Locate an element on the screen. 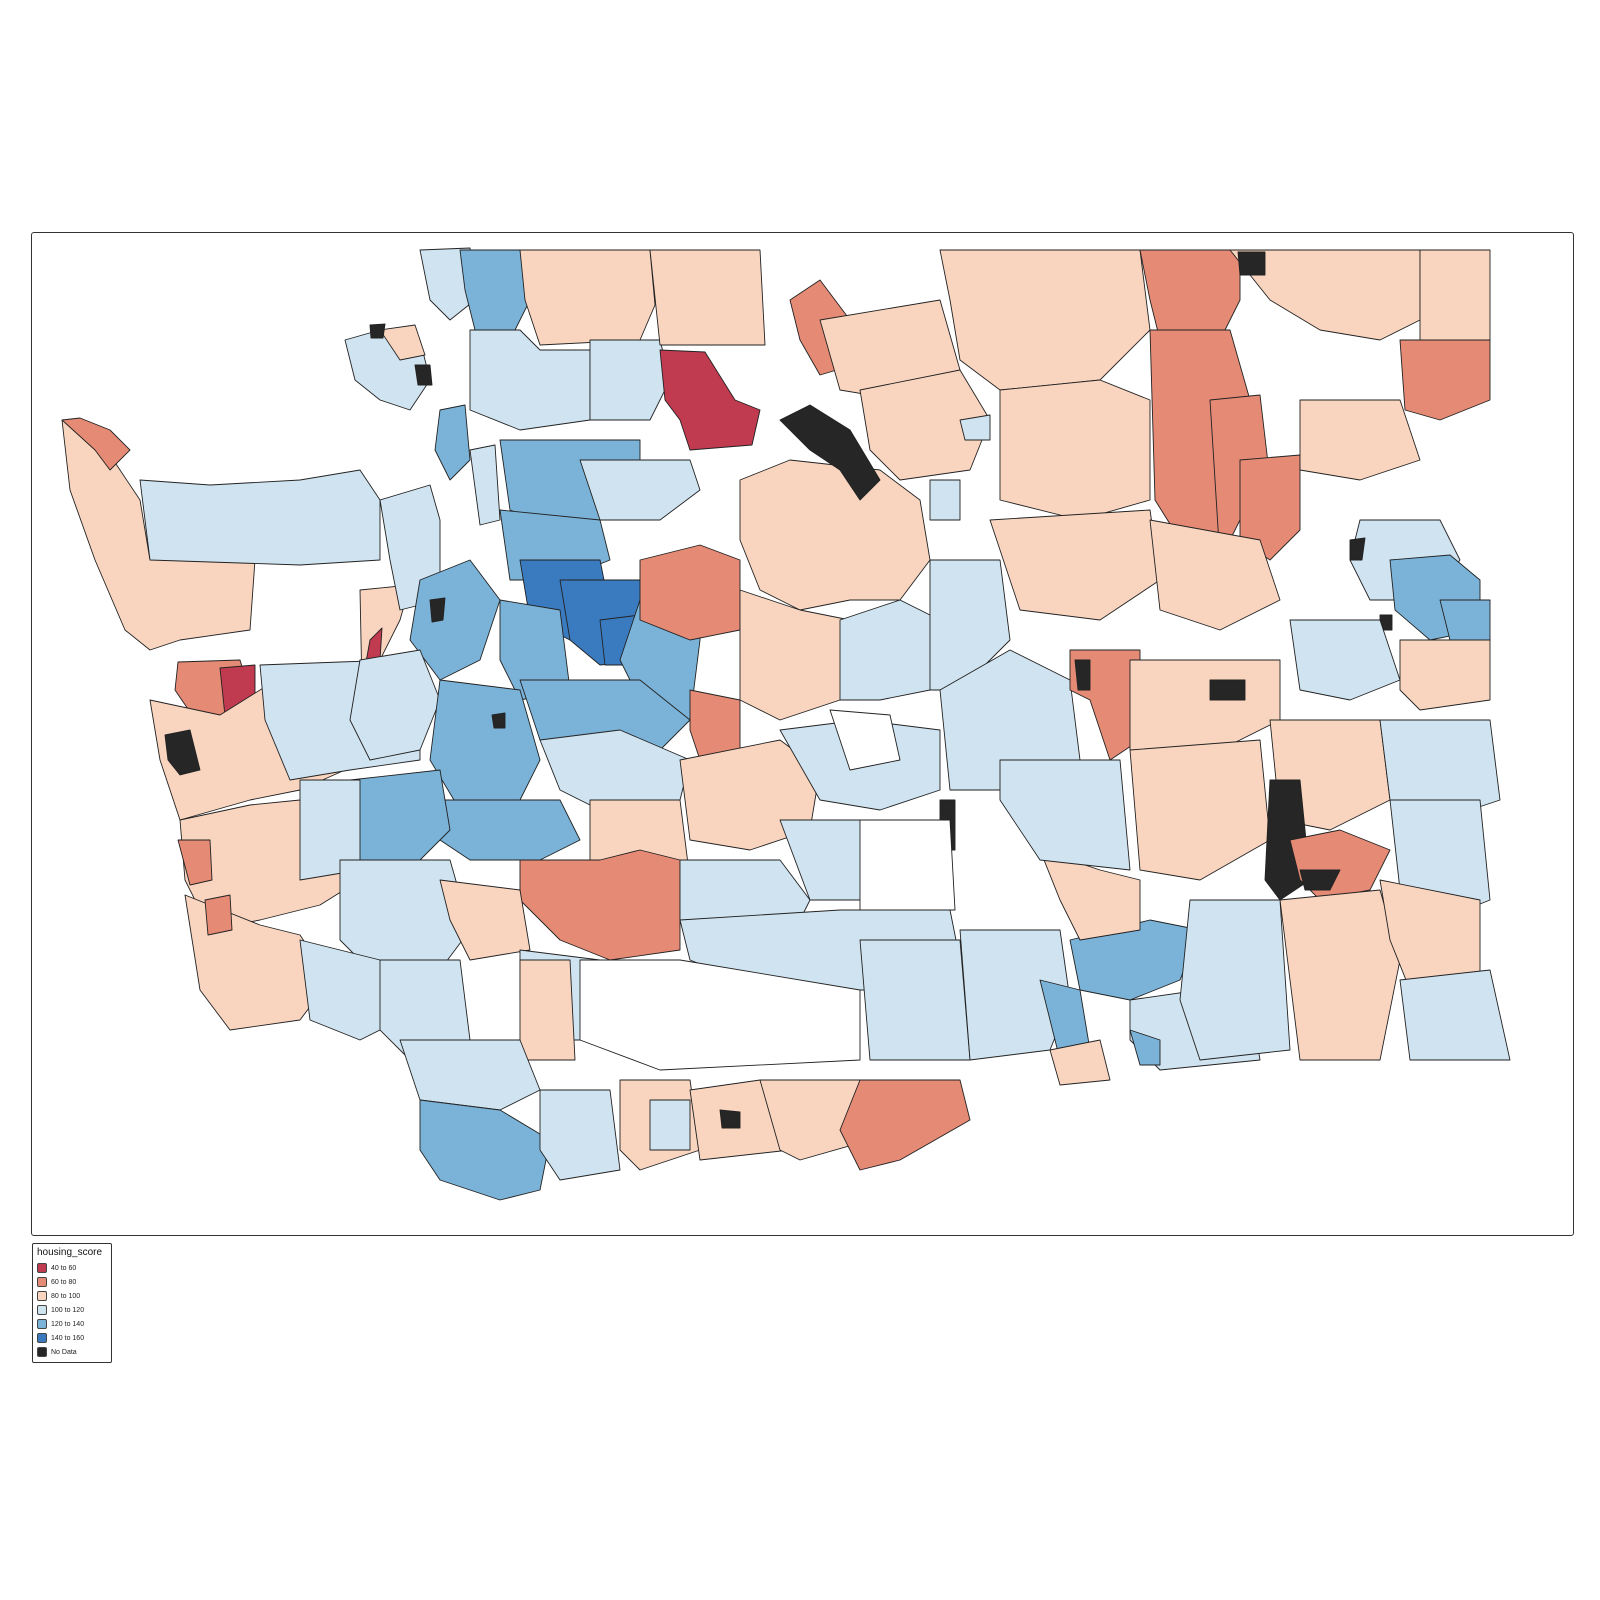  region-deer-park is located at coordinates (1360, 440).